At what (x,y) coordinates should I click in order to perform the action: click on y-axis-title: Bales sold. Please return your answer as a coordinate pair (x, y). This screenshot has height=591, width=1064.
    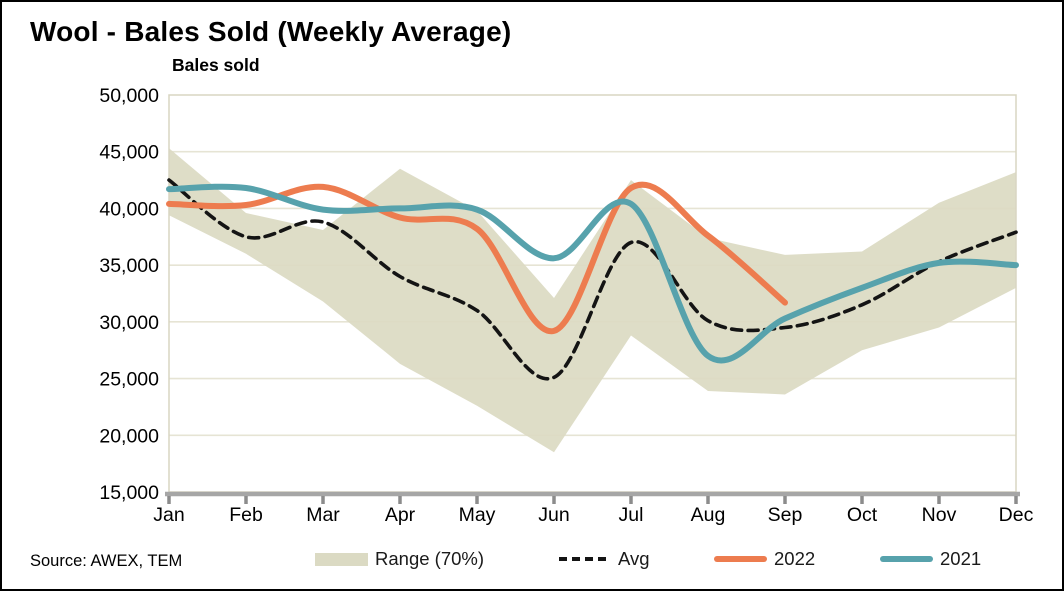
    Looking at the image, I should click on (216, 65).